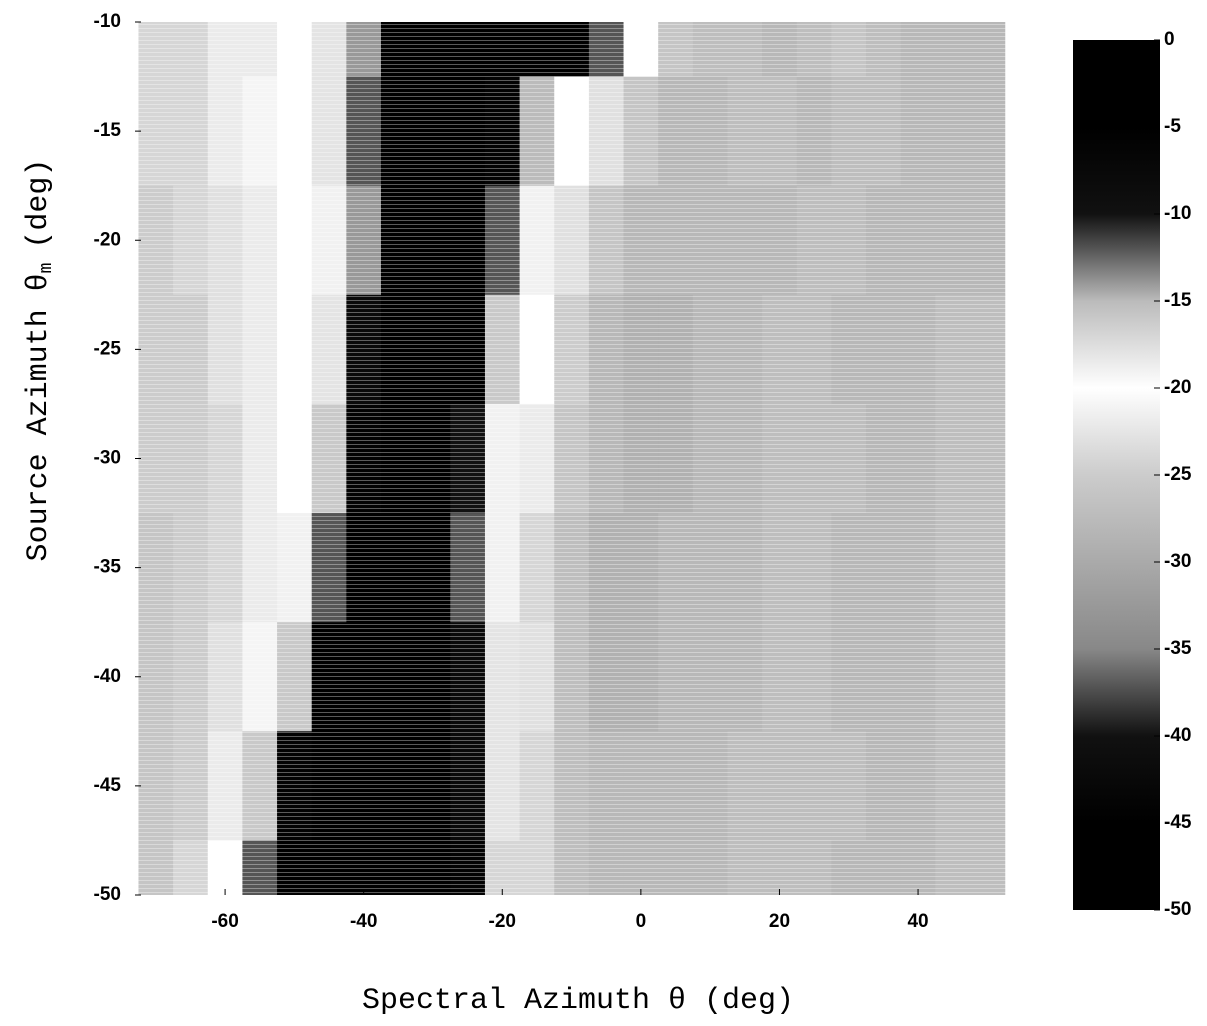  What do you see at coordinates (108, 567) in the screenshot?
I see `y-tick-label: -35` at bounding box center [108, 567].